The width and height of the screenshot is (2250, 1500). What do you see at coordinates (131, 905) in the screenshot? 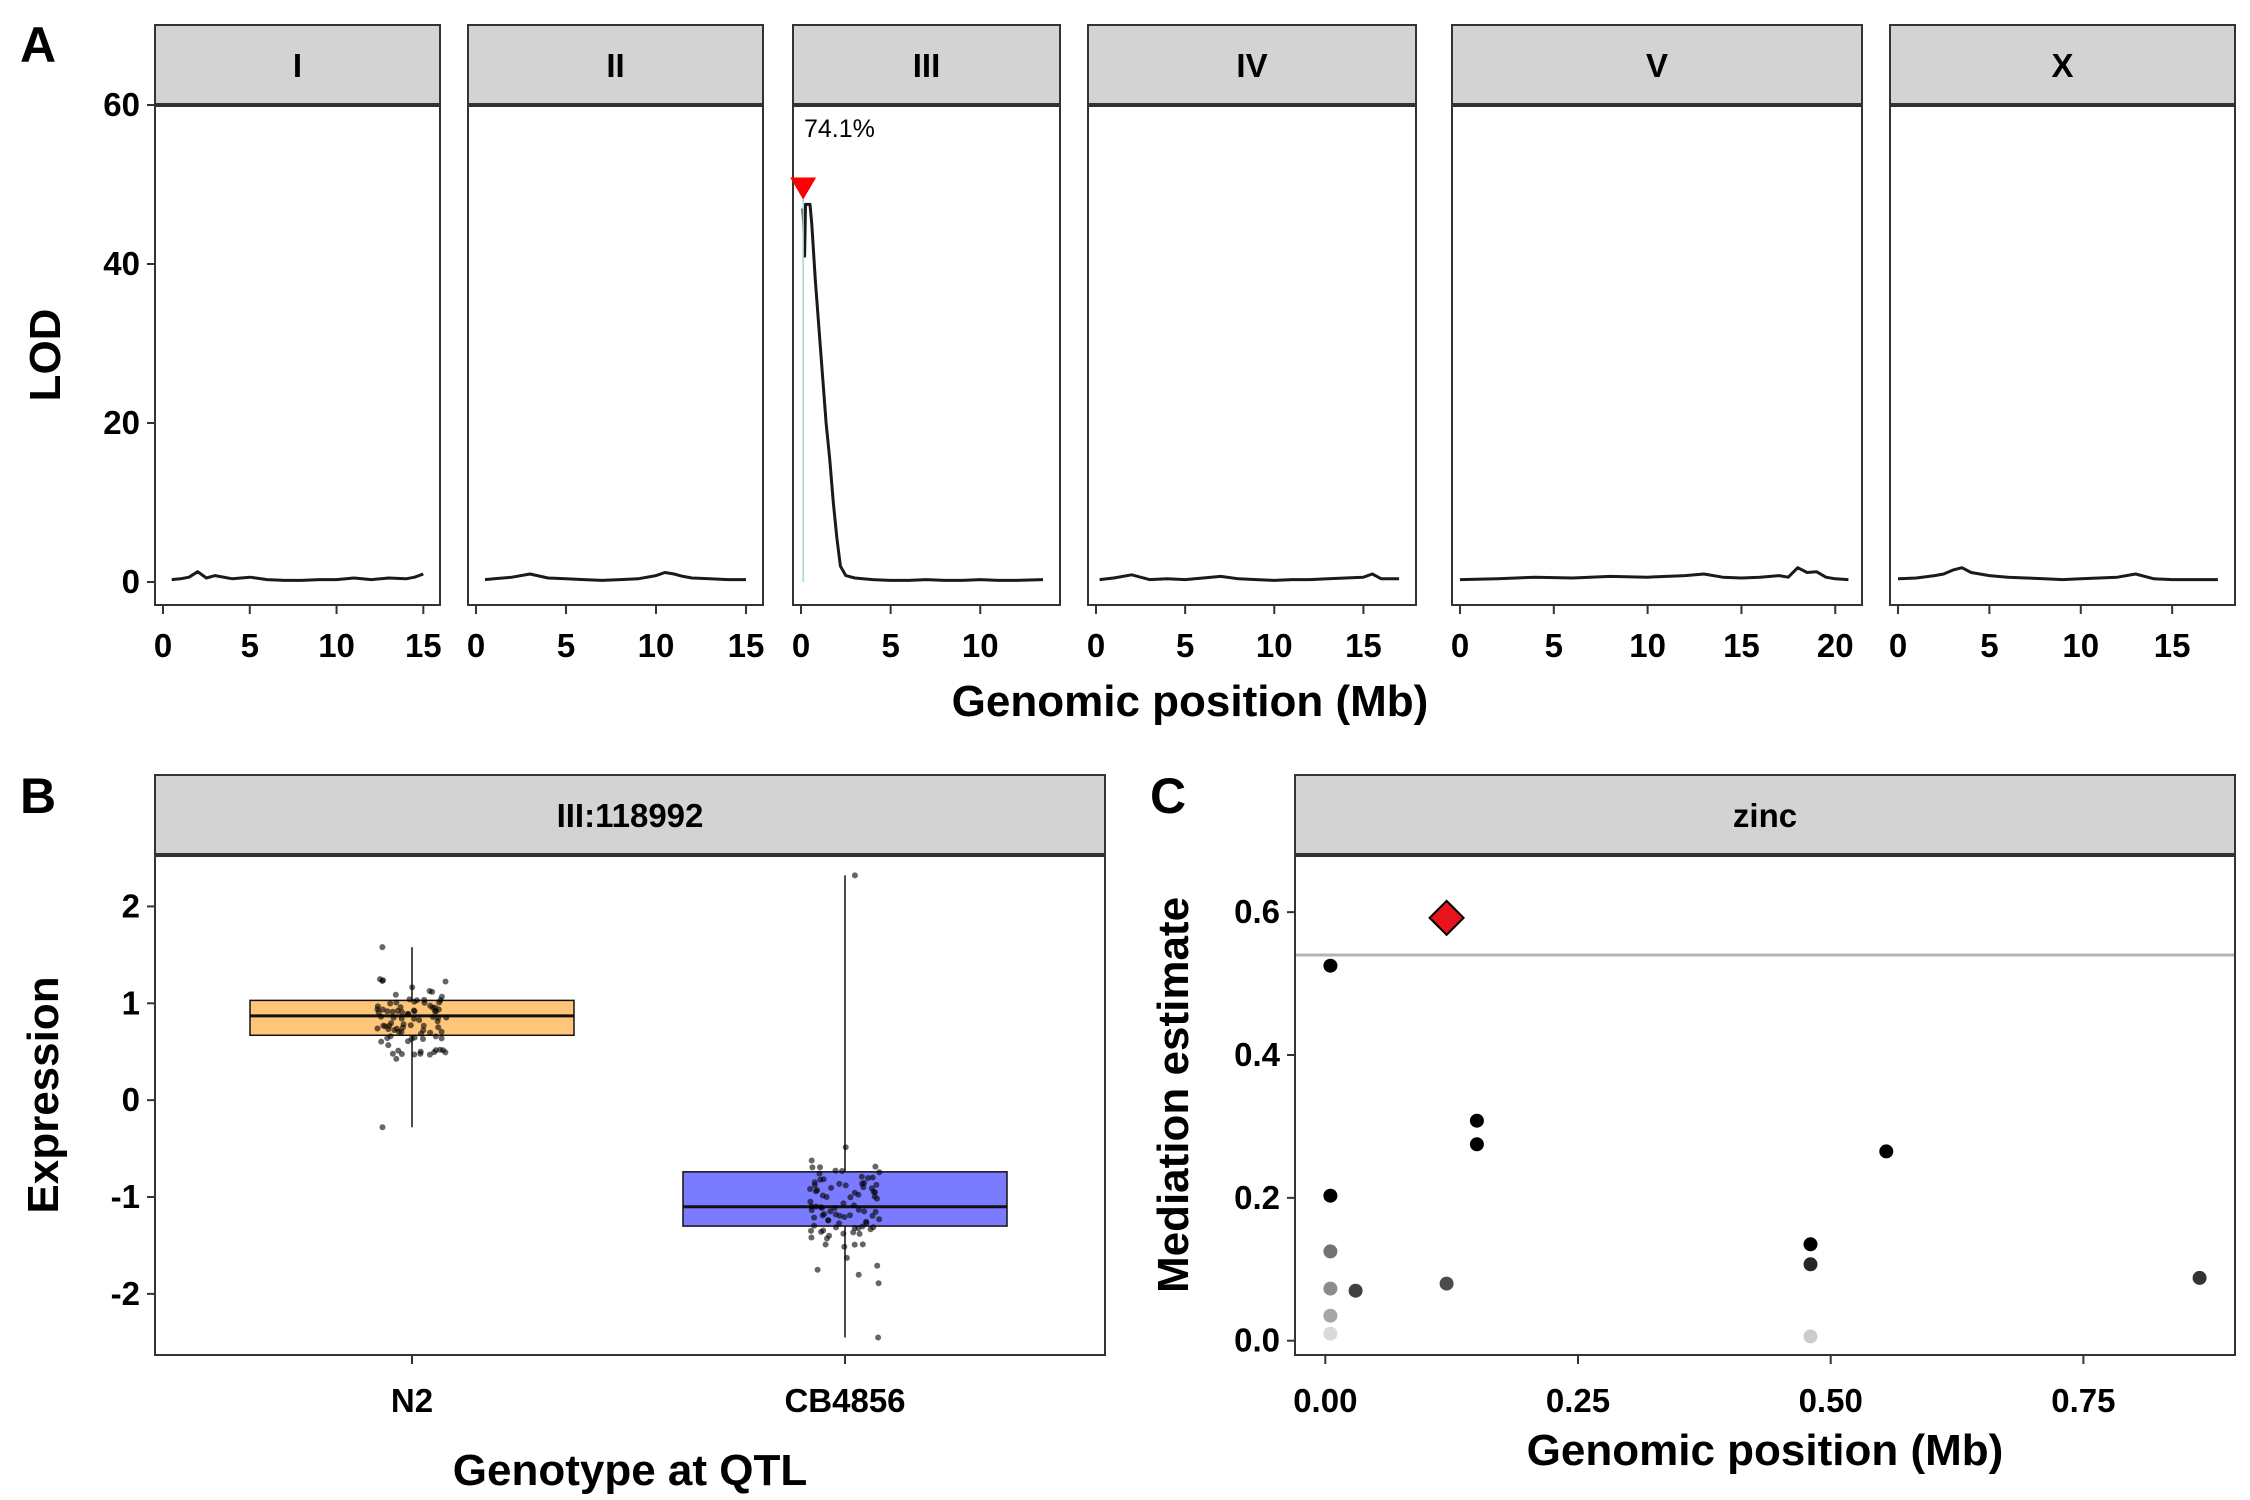
I see `expression-y-tick-label: 2` at bounding box center [131, 905].